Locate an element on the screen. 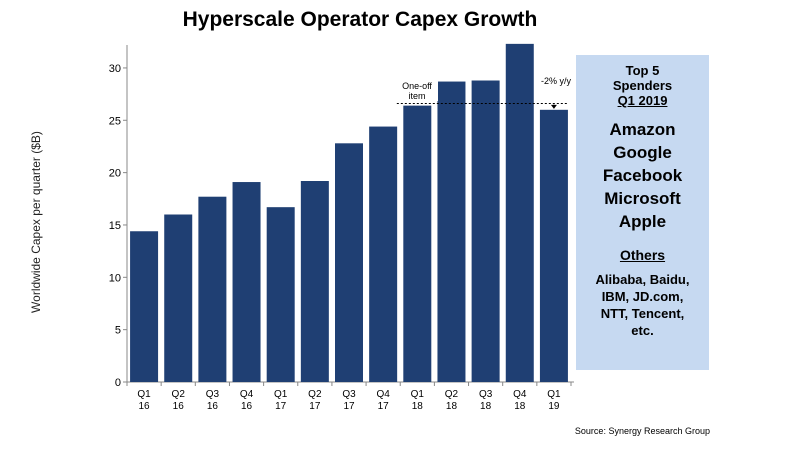 The image size is (800, 450). others-line: Alibaba, Baidu, is located at coordinates (642, 279).